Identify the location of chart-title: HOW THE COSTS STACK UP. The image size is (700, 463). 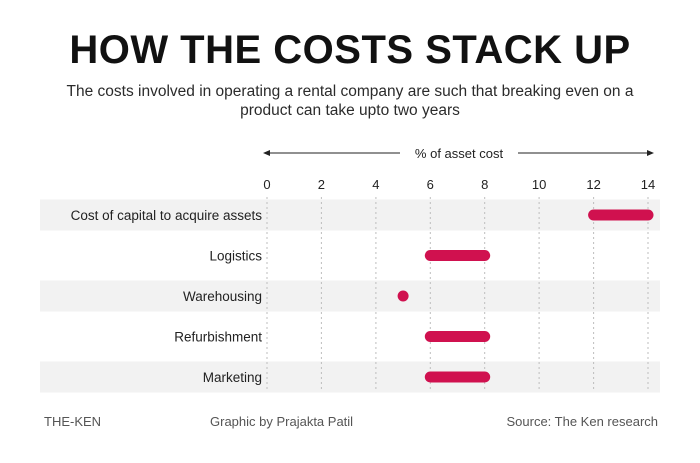
(350, 50).